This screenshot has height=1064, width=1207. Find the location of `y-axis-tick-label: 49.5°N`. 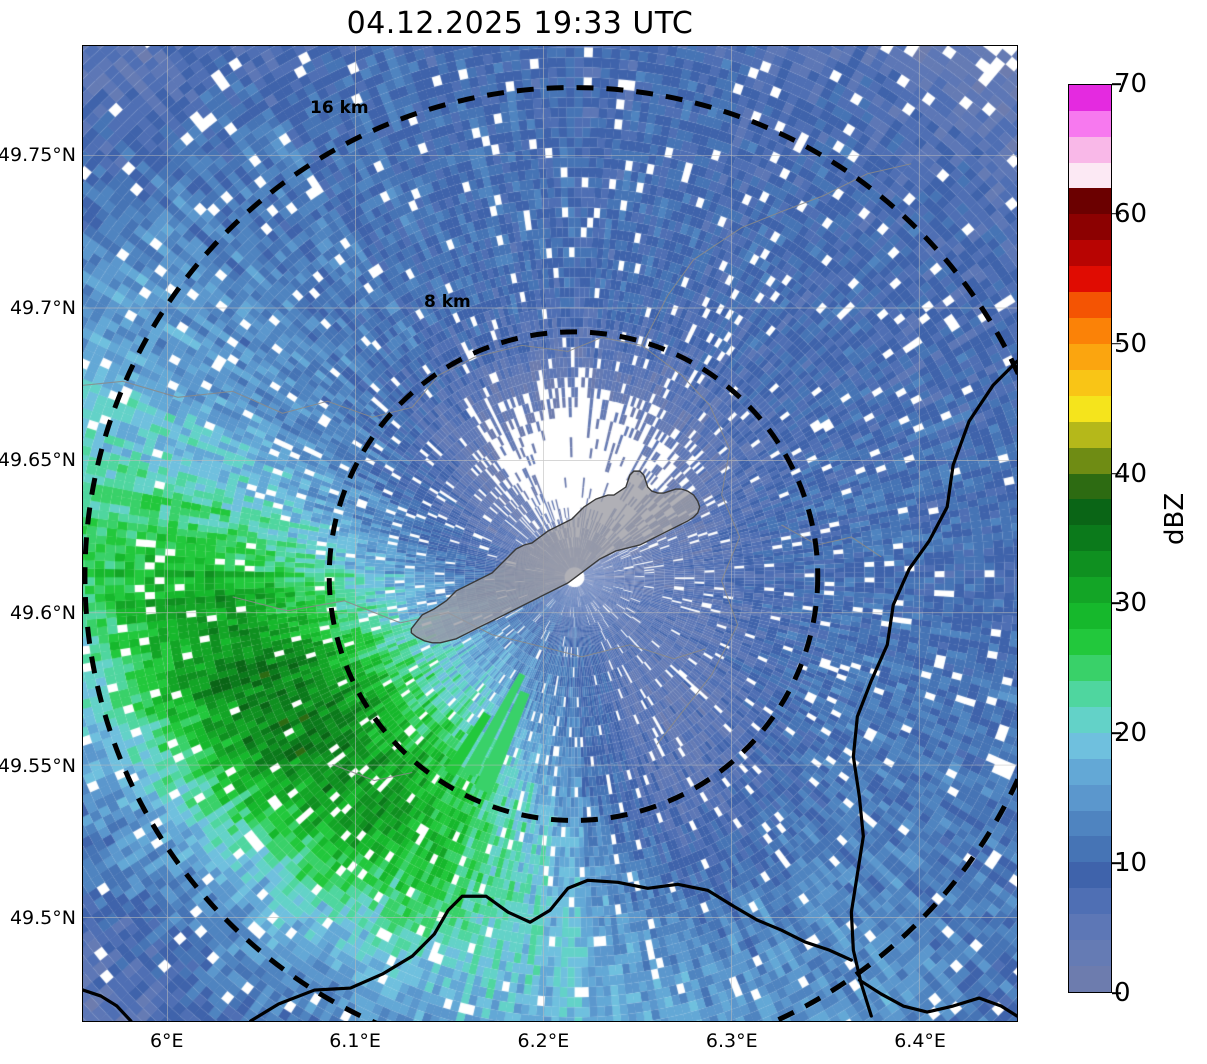

y-axis-tick-label: 49.5°N is located at coordinates (42, 918).